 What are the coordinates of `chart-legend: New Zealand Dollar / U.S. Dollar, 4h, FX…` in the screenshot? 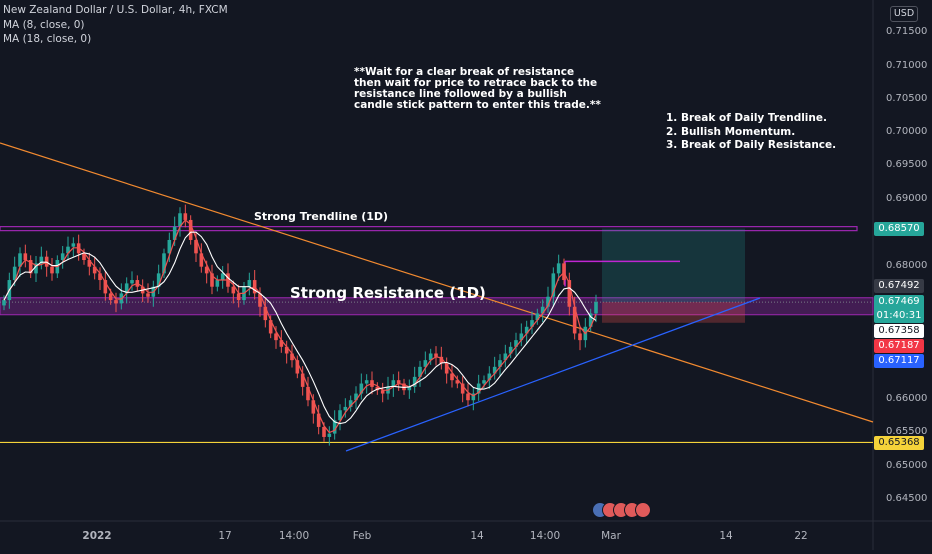 It's located at (115, 25).